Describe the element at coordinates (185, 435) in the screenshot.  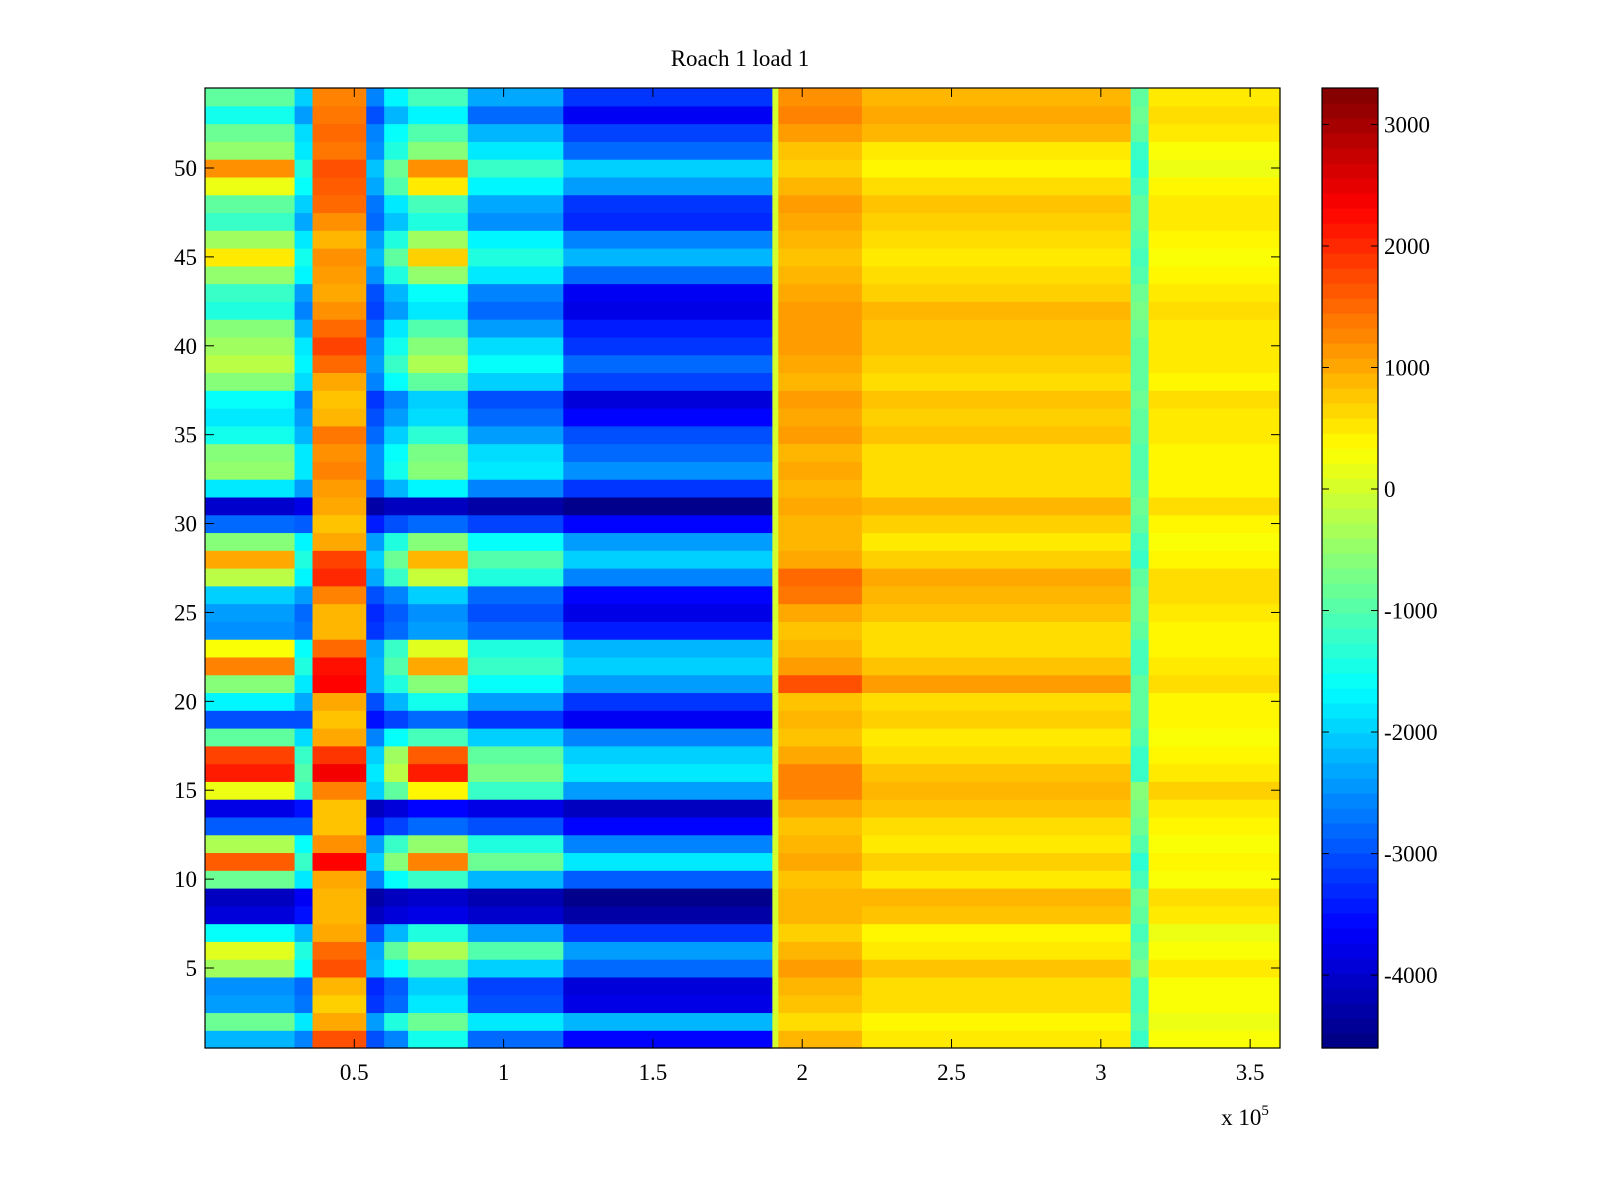
I see `y-tick-label: 35` at that location.